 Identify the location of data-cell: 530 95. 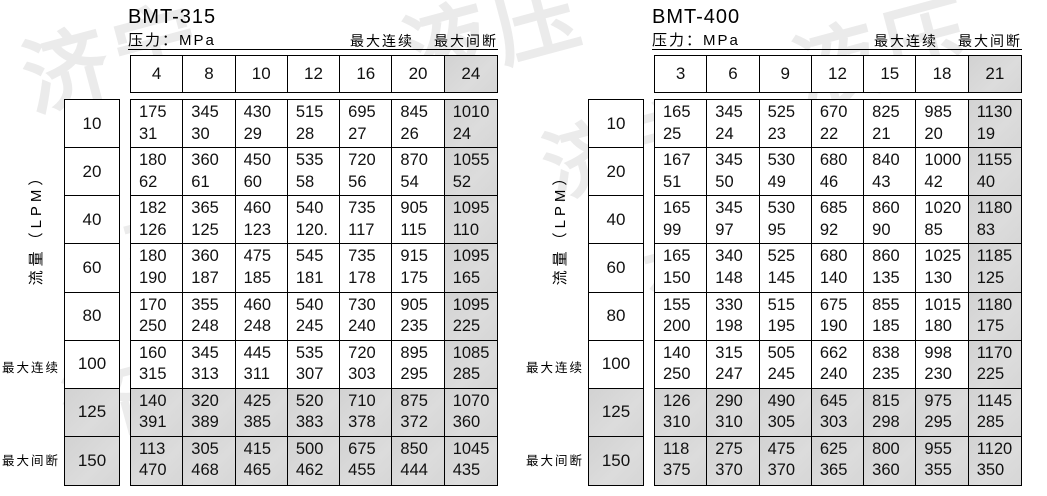
(785, 220).